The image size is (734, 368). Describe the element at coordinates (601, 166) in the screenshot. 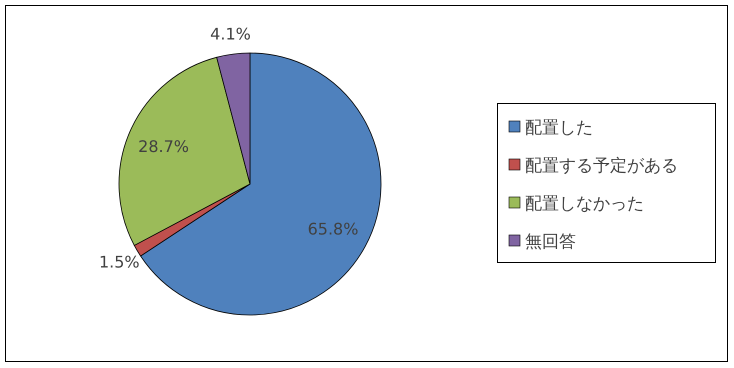

I see `legend-label: 配置する予定がある` at that location.